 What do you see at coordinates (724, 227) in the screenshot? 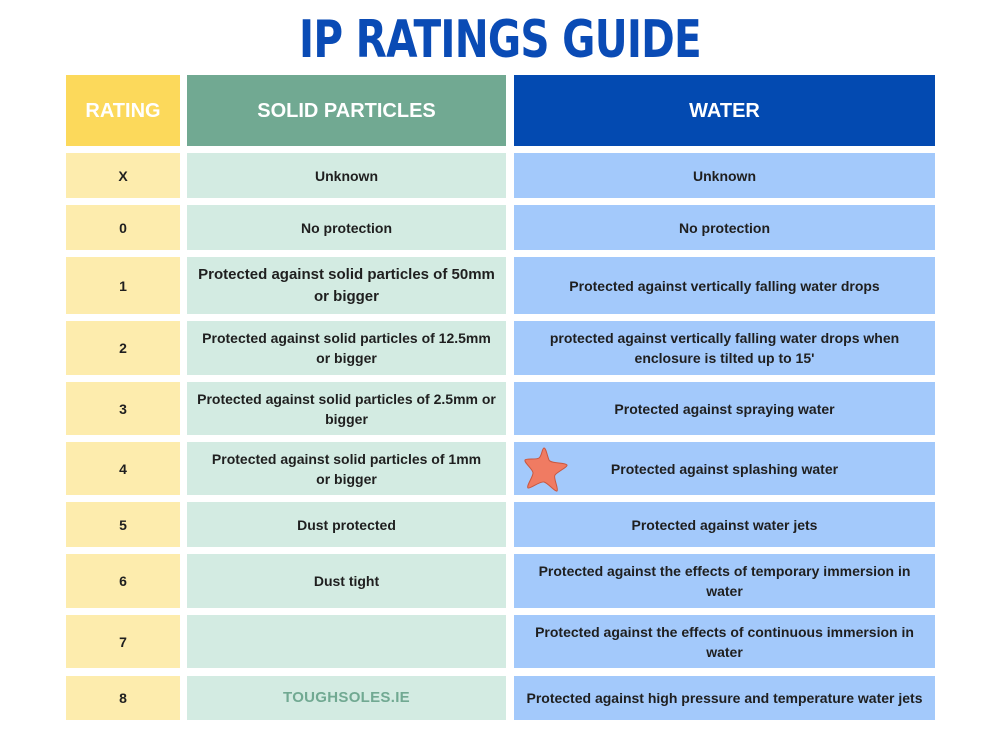
I see `water-cell: No protection` at bounding box center [724, 227].